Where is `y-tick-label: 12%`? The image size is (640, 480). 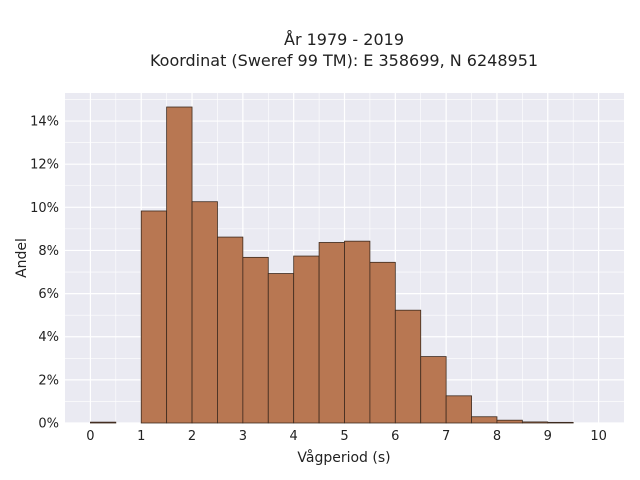 y-tick-label: 12% is located at coordinates (44, 165).